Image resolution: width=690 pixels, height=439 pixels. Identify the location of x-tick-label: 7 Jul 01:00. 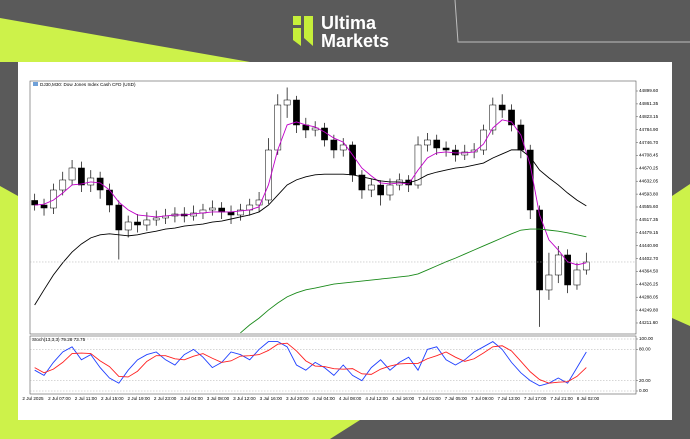
(429, 398).